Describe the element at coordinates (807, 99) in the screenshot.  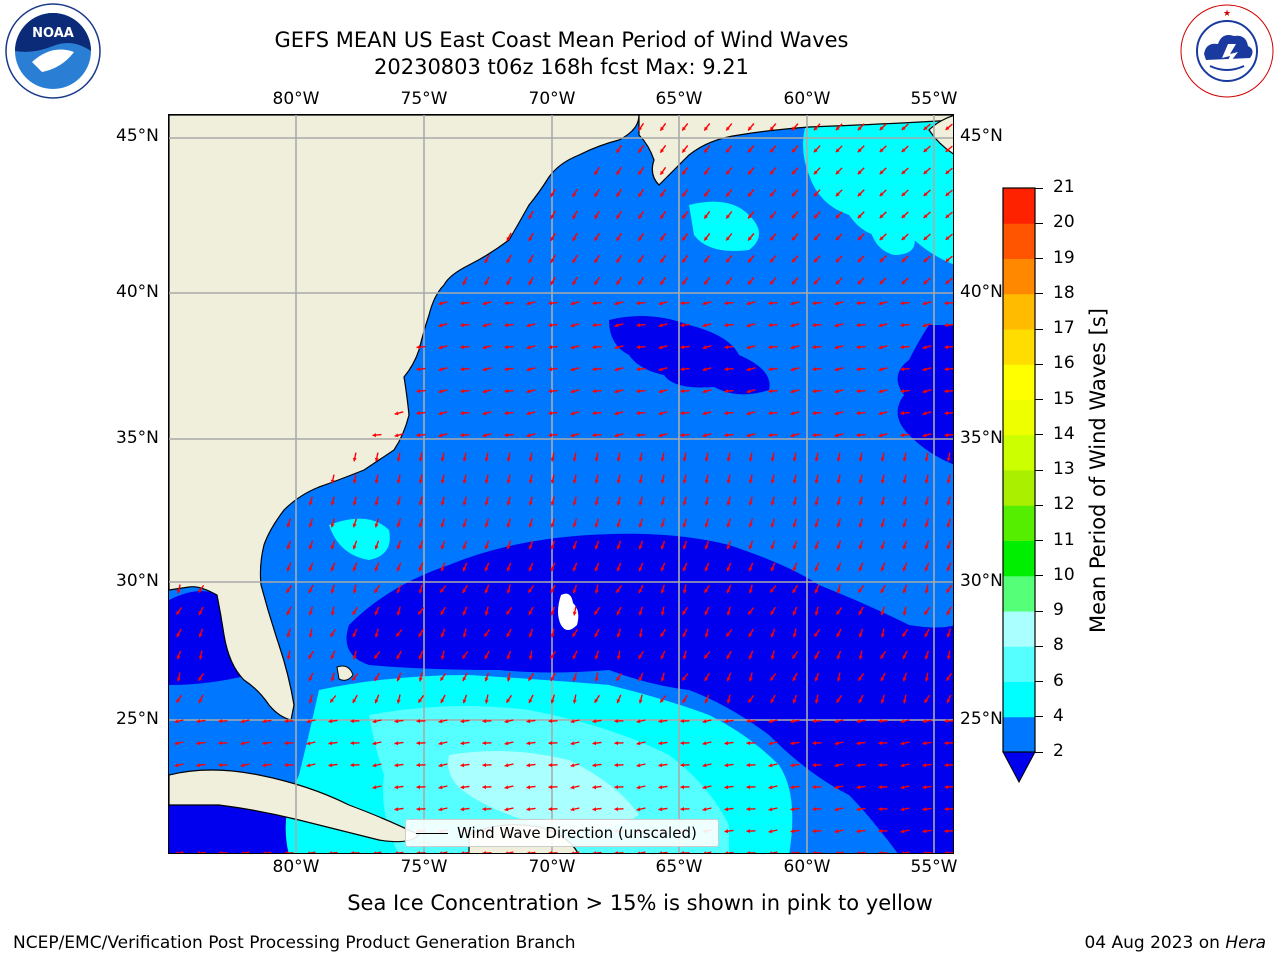
I see `lon-label-top-60w: 60°W` at that location.